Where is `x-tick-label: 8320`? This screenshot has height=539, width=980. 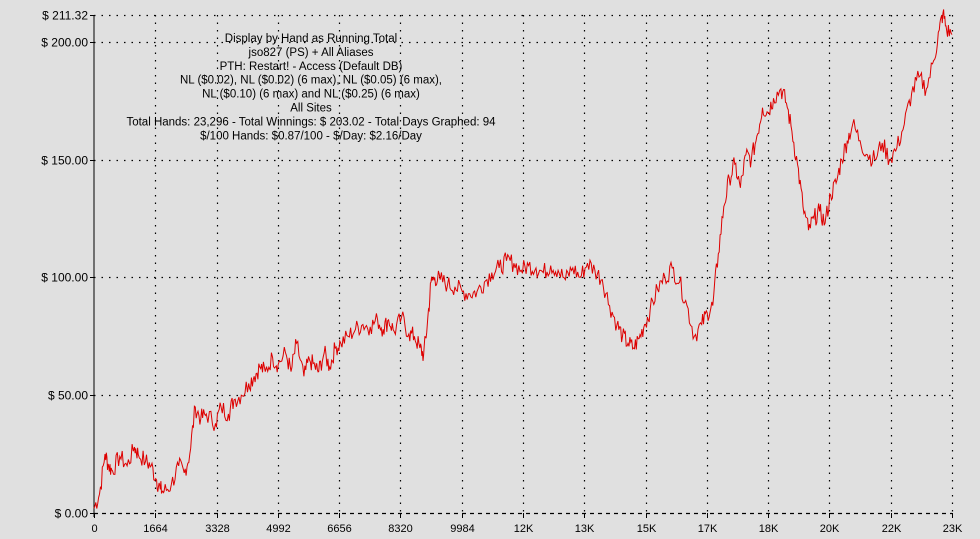 x-tick-label: 8320 is located at coordinates (400, 529).